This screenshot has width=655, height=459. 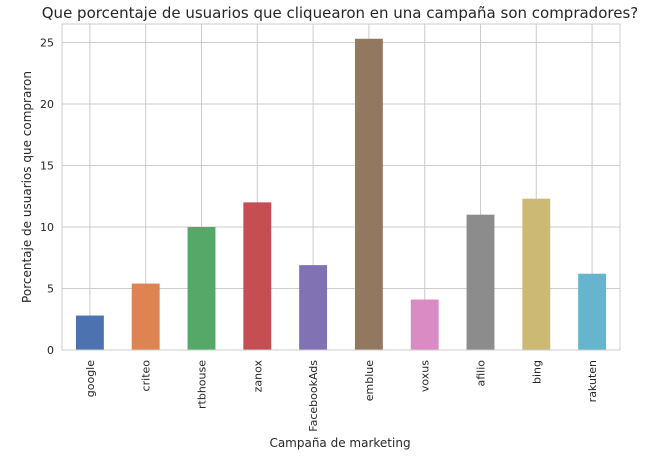 What do you see at coordinates (47, 196) in the screenshot?
I see `y-axis-ticks: 0 5 10 15 20 25` at bounding box center [47, 196].